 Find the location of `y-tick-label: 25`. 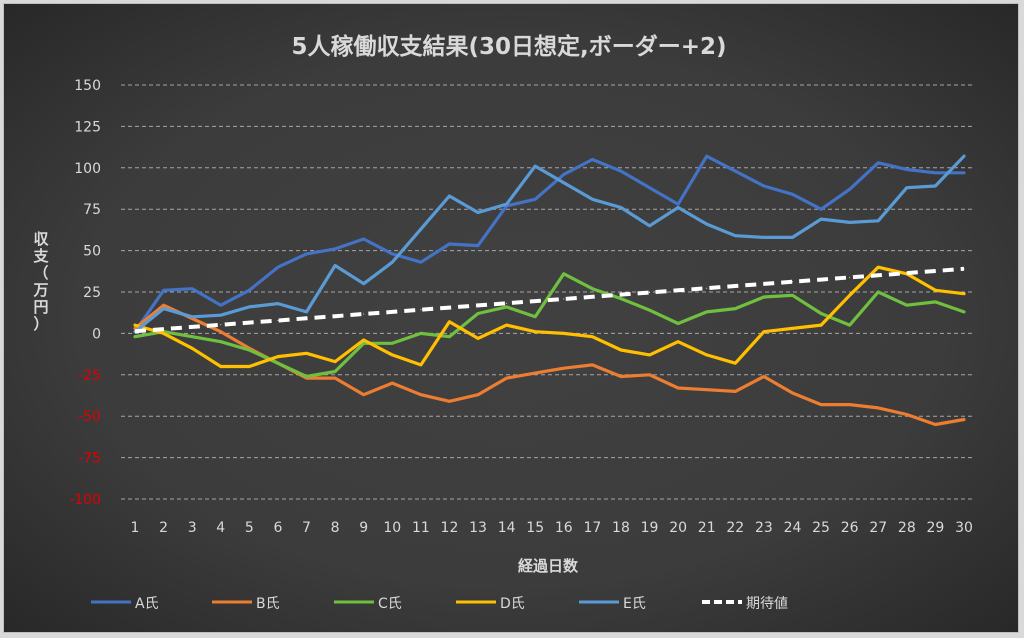

y-tick-label: 25 is located at coordinates (92, 293).